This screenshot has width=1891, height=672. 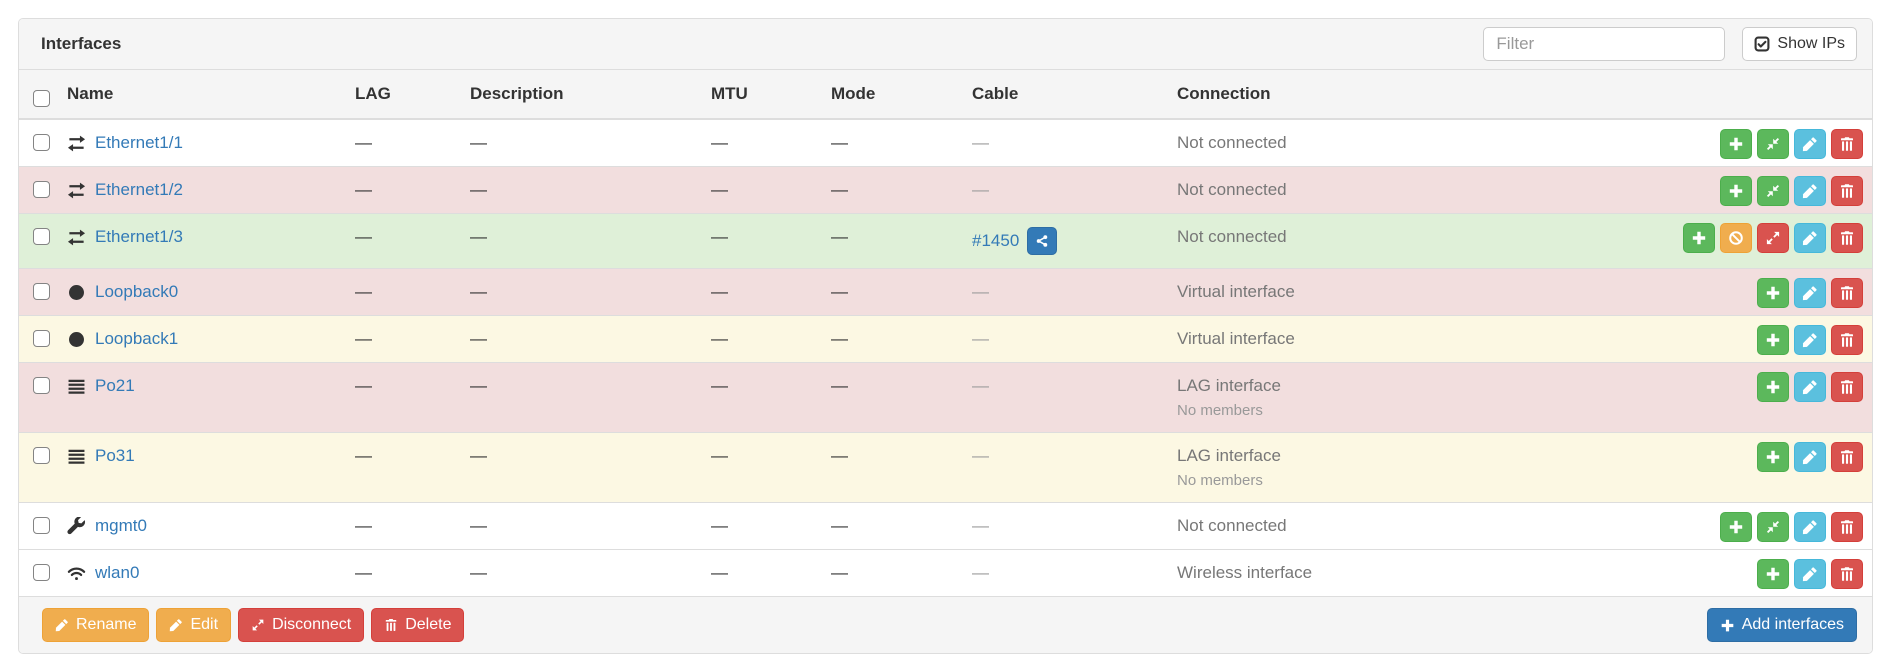 I want to click on share-icon, so click(x=1042, y=241).